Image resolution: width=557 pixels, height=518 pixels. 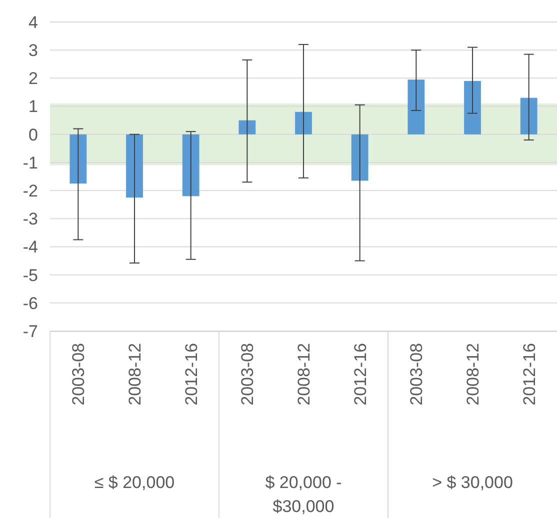 I want to click on y-tick-label: -7, so click(x=30, y=331).